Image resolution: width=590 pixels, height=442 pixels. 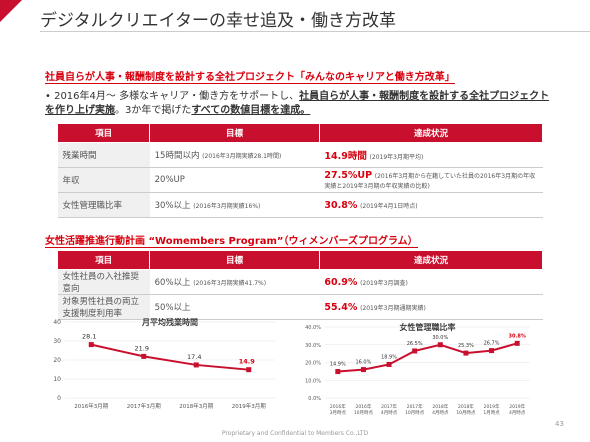 What do you see at coordinates (491, 413) in the screenshot?
I see `x-tick-label: 1月時点` at bounding box center [491, 413].